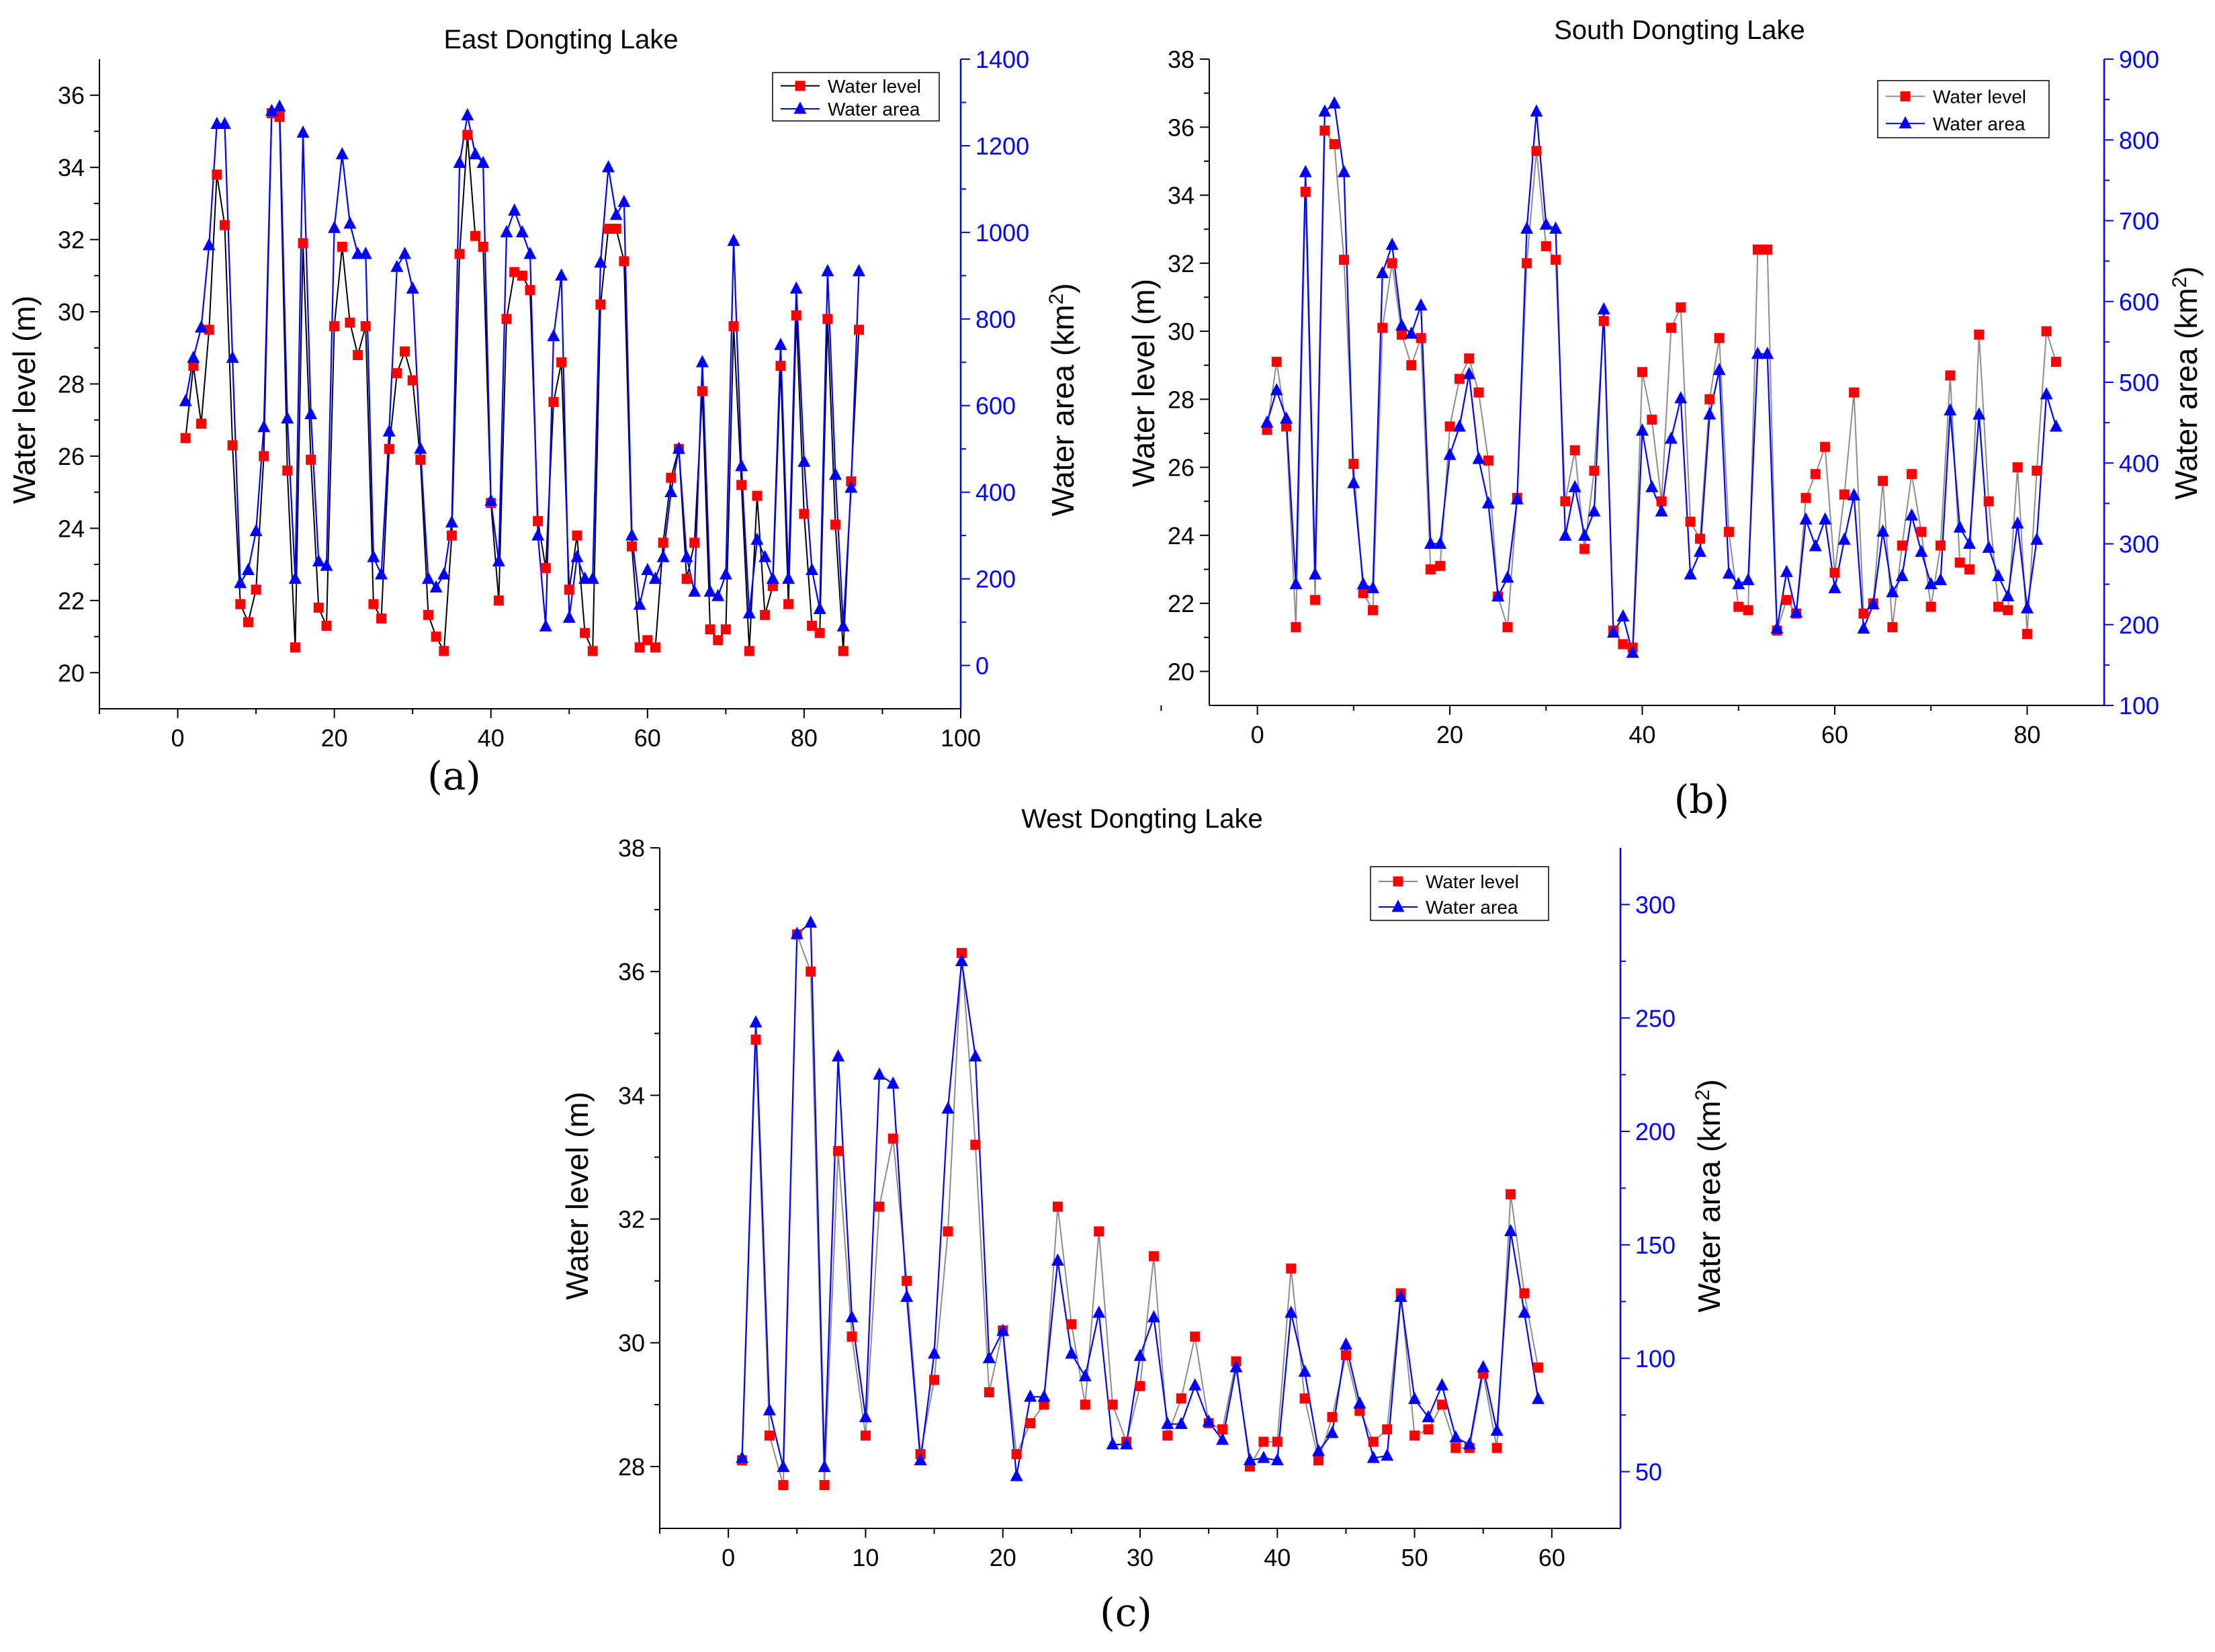  I want to click on panel-label: (a), so click(454, 776).